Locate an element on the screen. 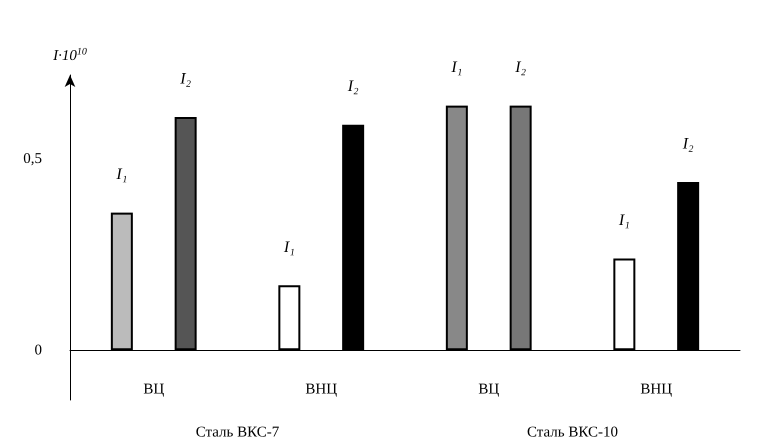 This screenshot has height=447, width=760. y-tick-label: 0,5 is located at coordinates (32, 159).